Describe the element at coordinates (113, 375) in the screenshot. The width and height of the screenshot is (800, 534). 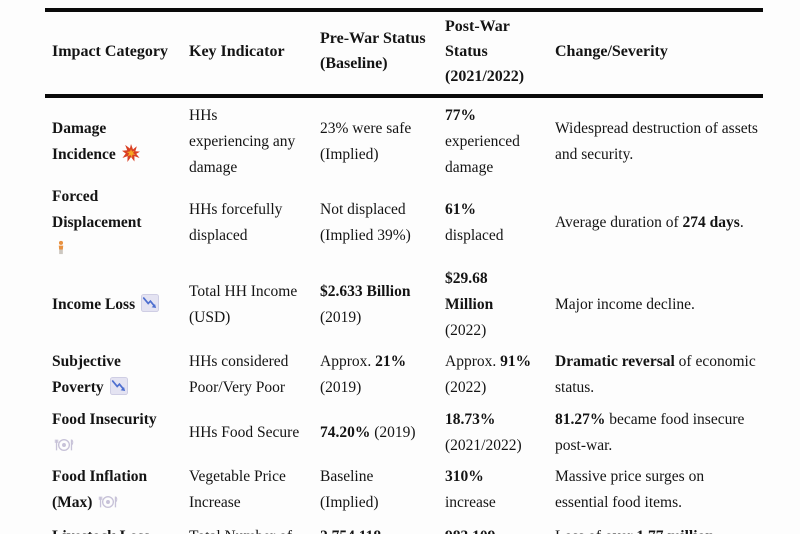
I see `category-cell: Subjective Poverty` at that location.